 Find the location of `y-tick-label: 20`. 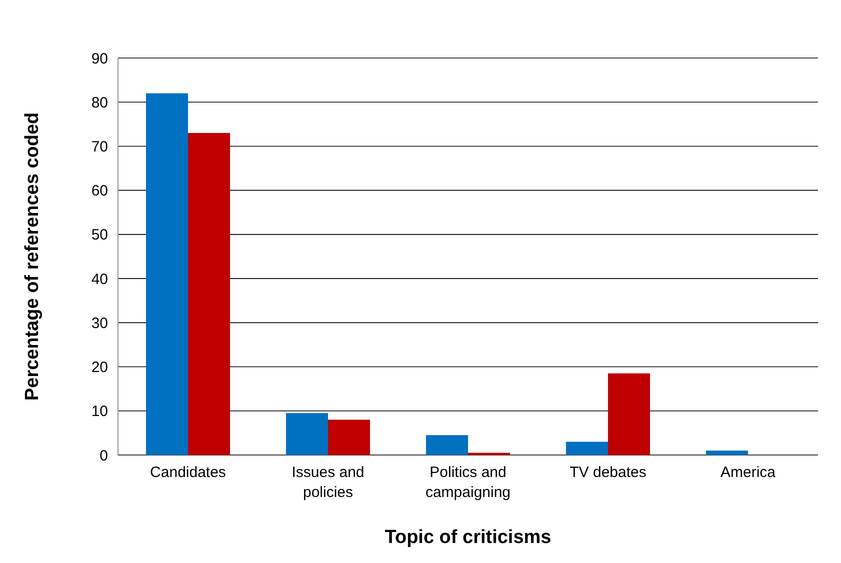

y-tick-label: 20 is located at coordinates (99, 367).